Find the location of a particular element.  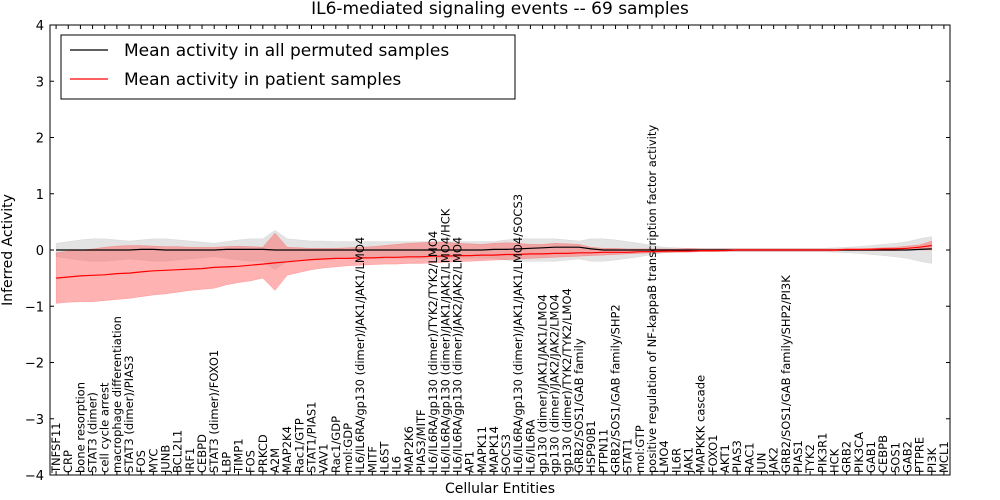

x-tick-label: TIMP1 is located at coordinates (239, 456).